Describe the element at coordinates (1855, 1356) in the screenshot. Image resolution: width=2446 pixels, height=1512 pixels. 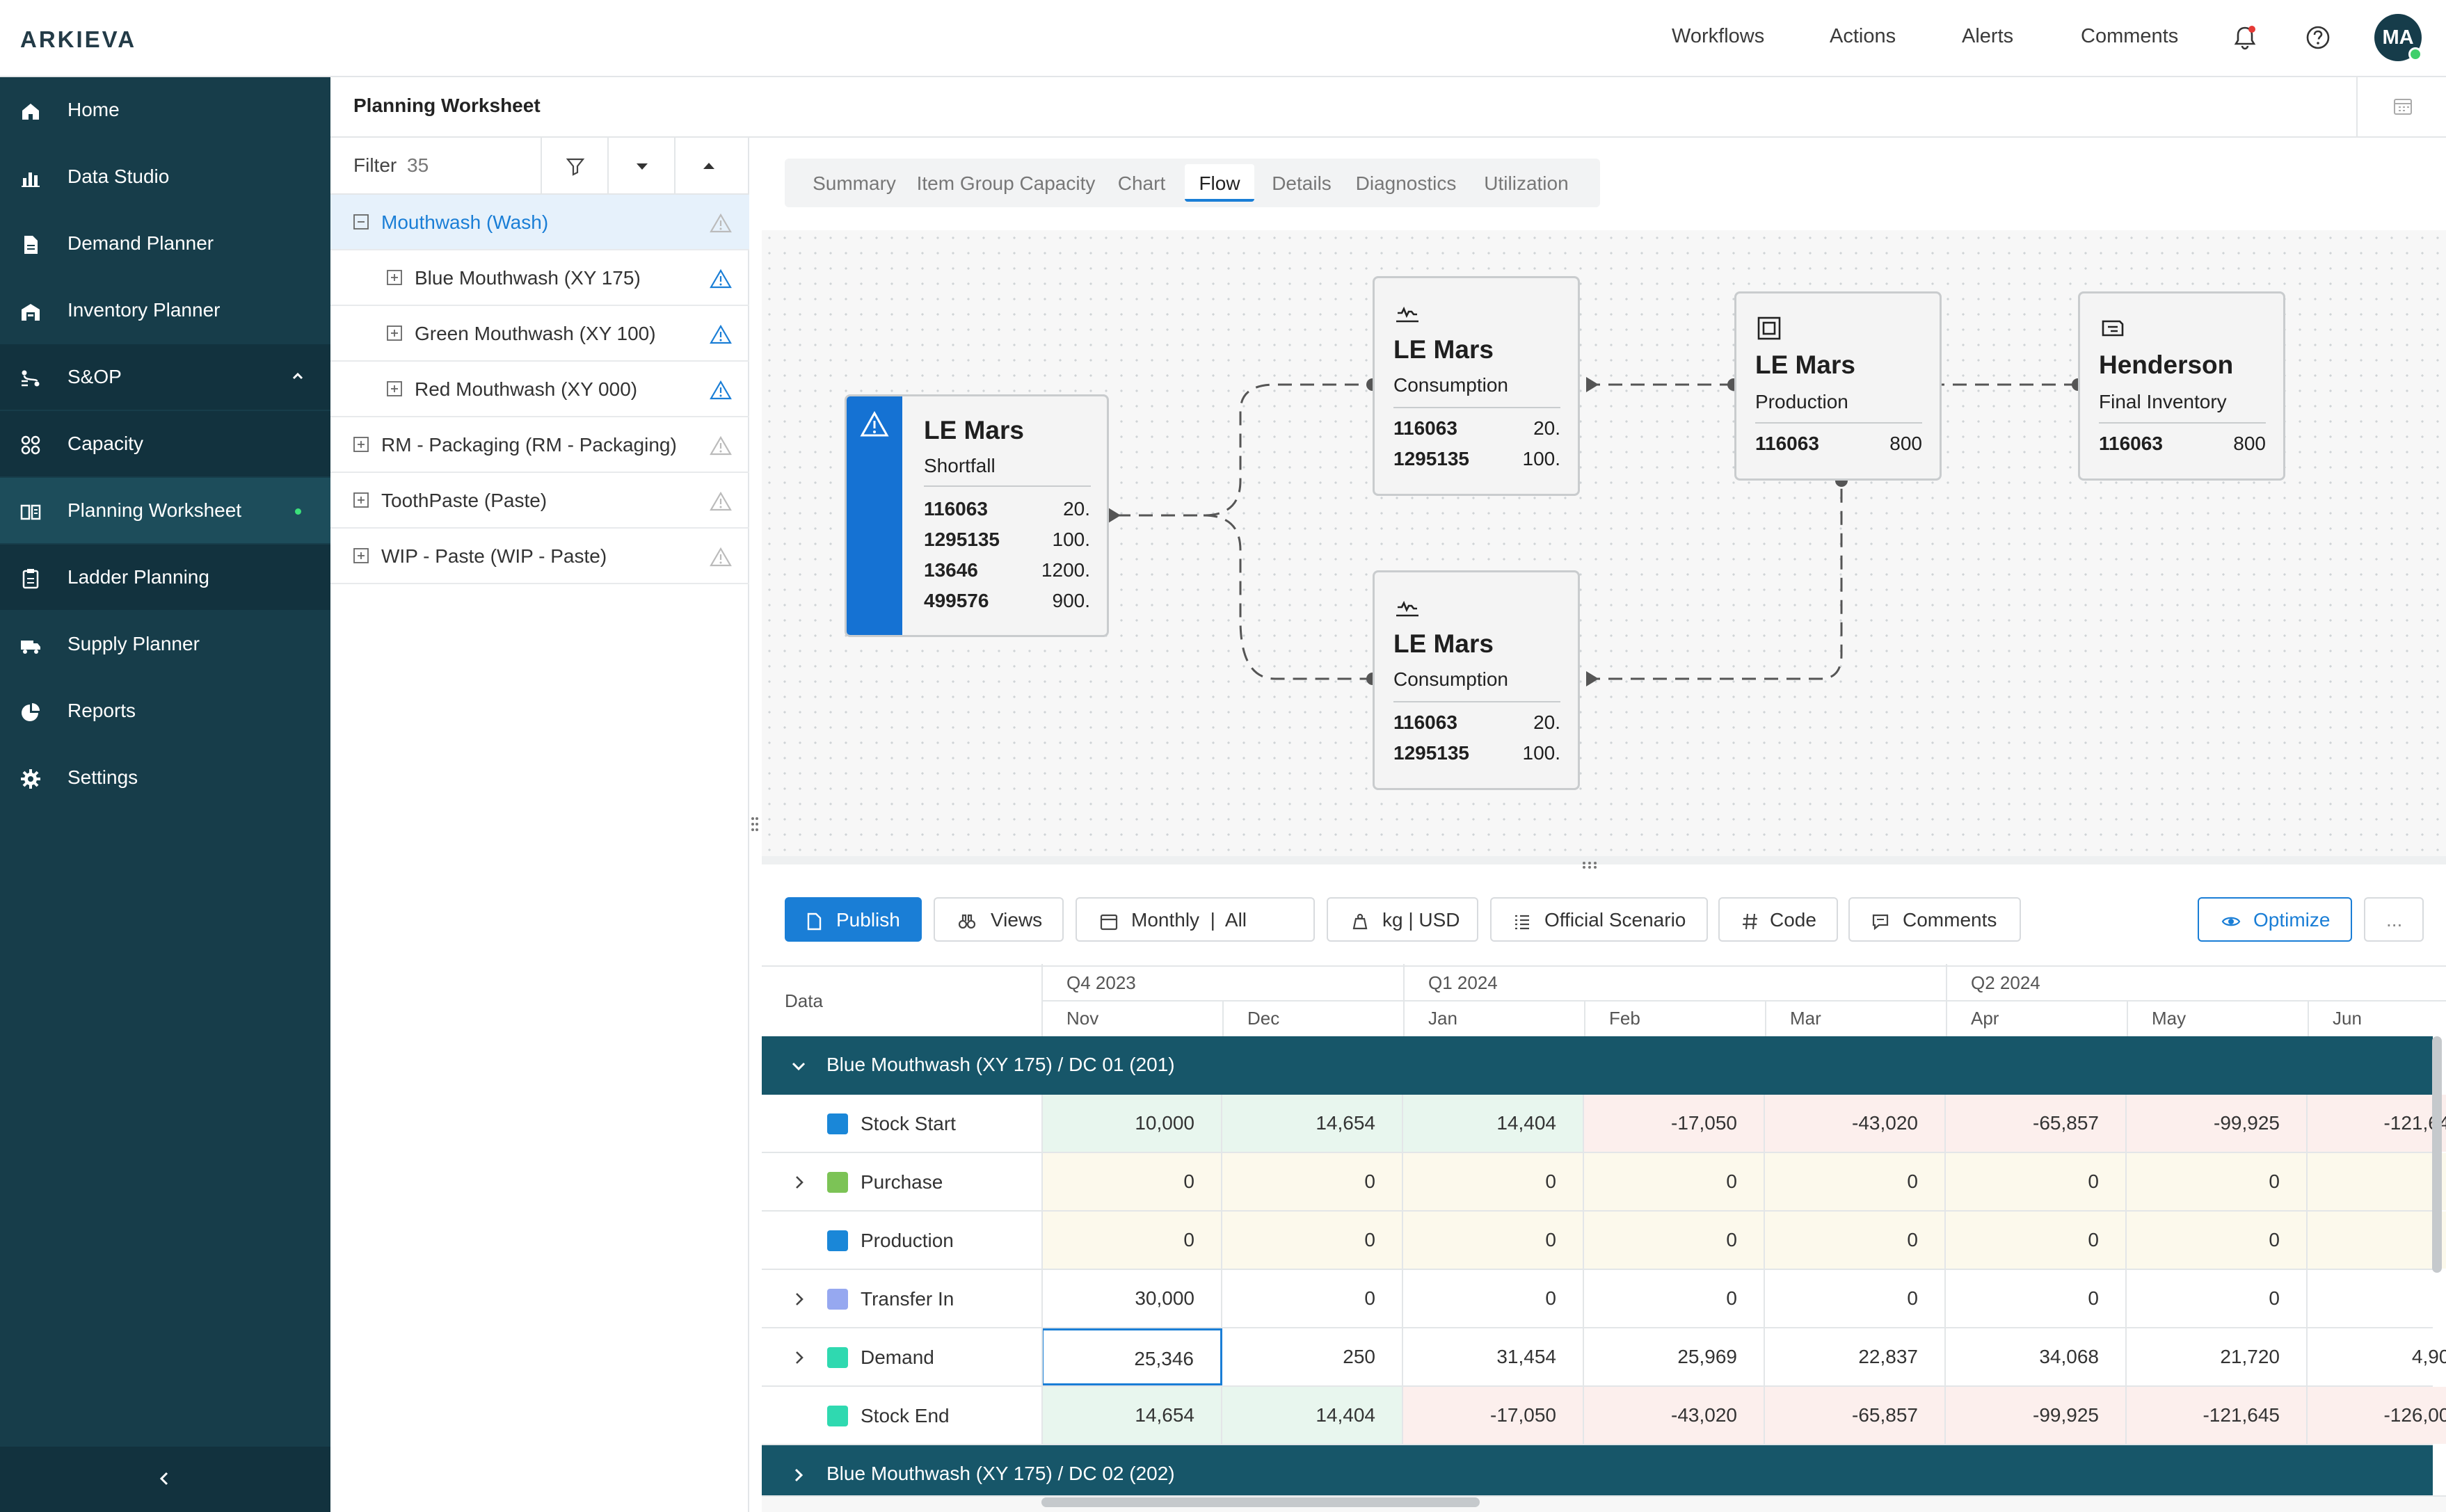
I see `table-cell: 22,837` at that location.